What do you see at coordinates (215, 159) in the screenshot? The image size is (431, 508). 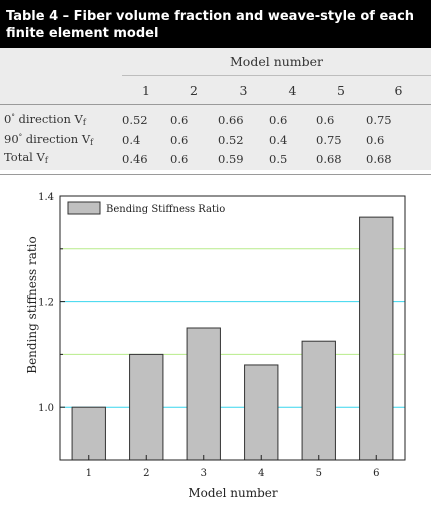 I see `table-row: Total Vf 0.46 0.6 0.59 0.5 0.68 0.68` at bounding box center [215, 159].